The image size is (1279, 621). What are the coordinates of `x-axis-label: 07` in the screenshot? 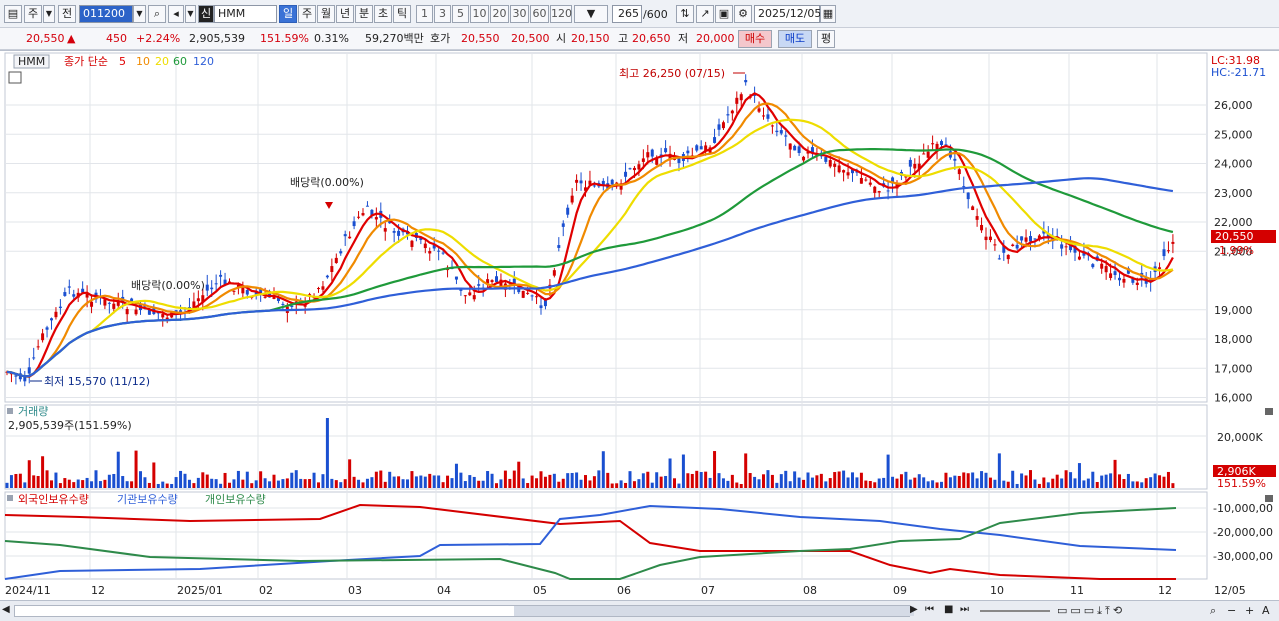 It's located at (708, 590).